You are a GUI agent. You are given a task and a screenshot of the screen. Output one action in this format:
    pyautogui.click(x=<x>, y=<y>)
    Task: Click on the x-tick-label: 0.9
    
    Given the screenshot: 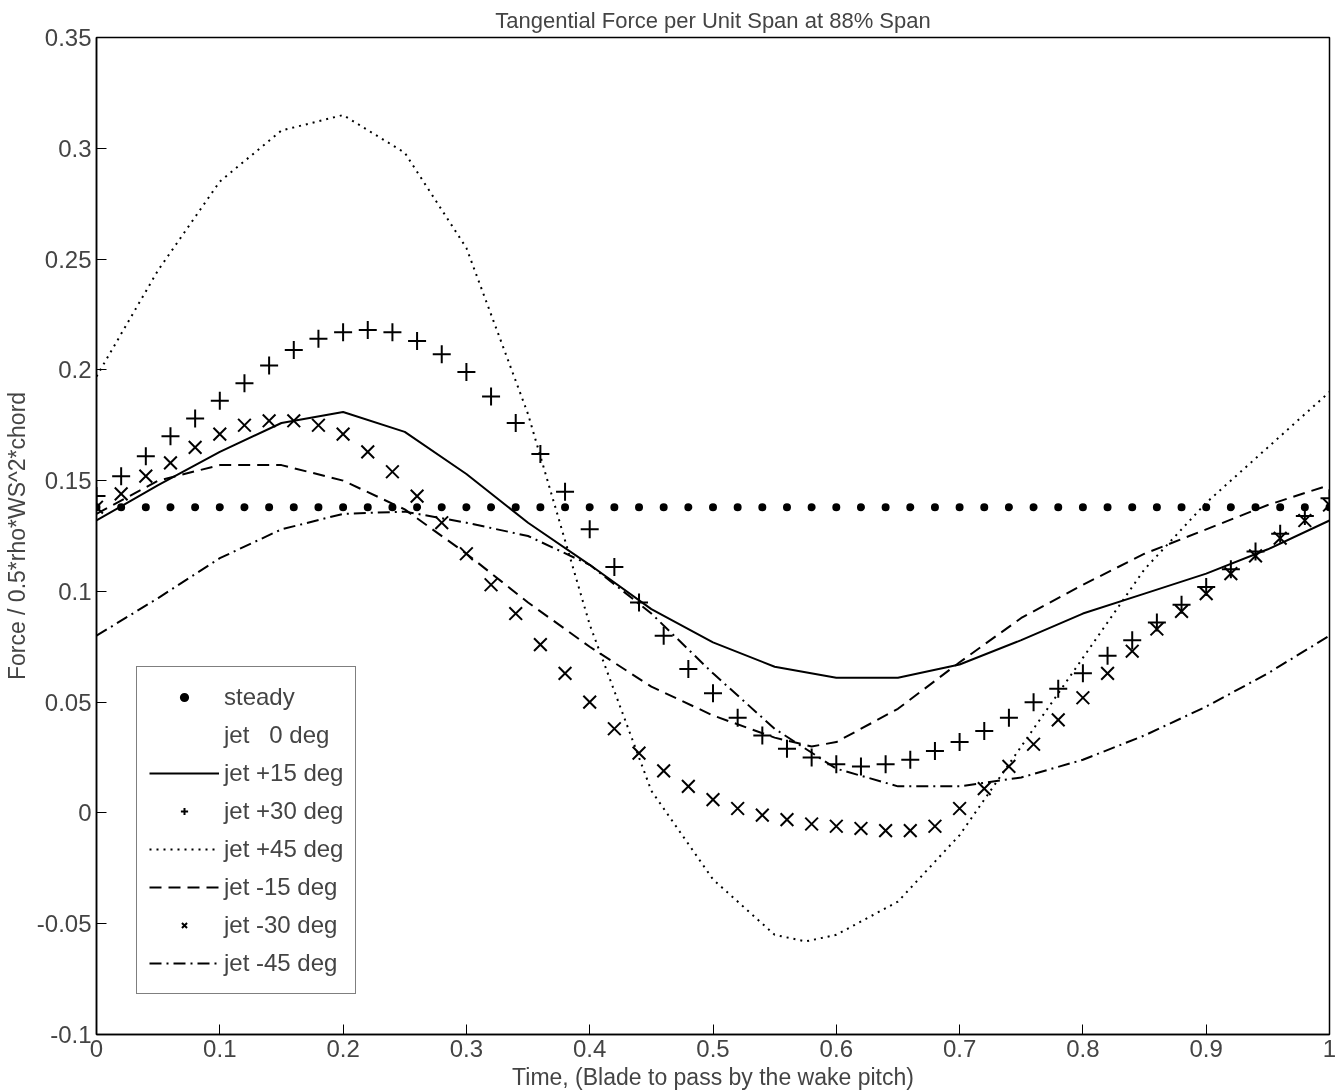 What is the action you would take?
    pyautogui.click(x=1206, y=1048)
    